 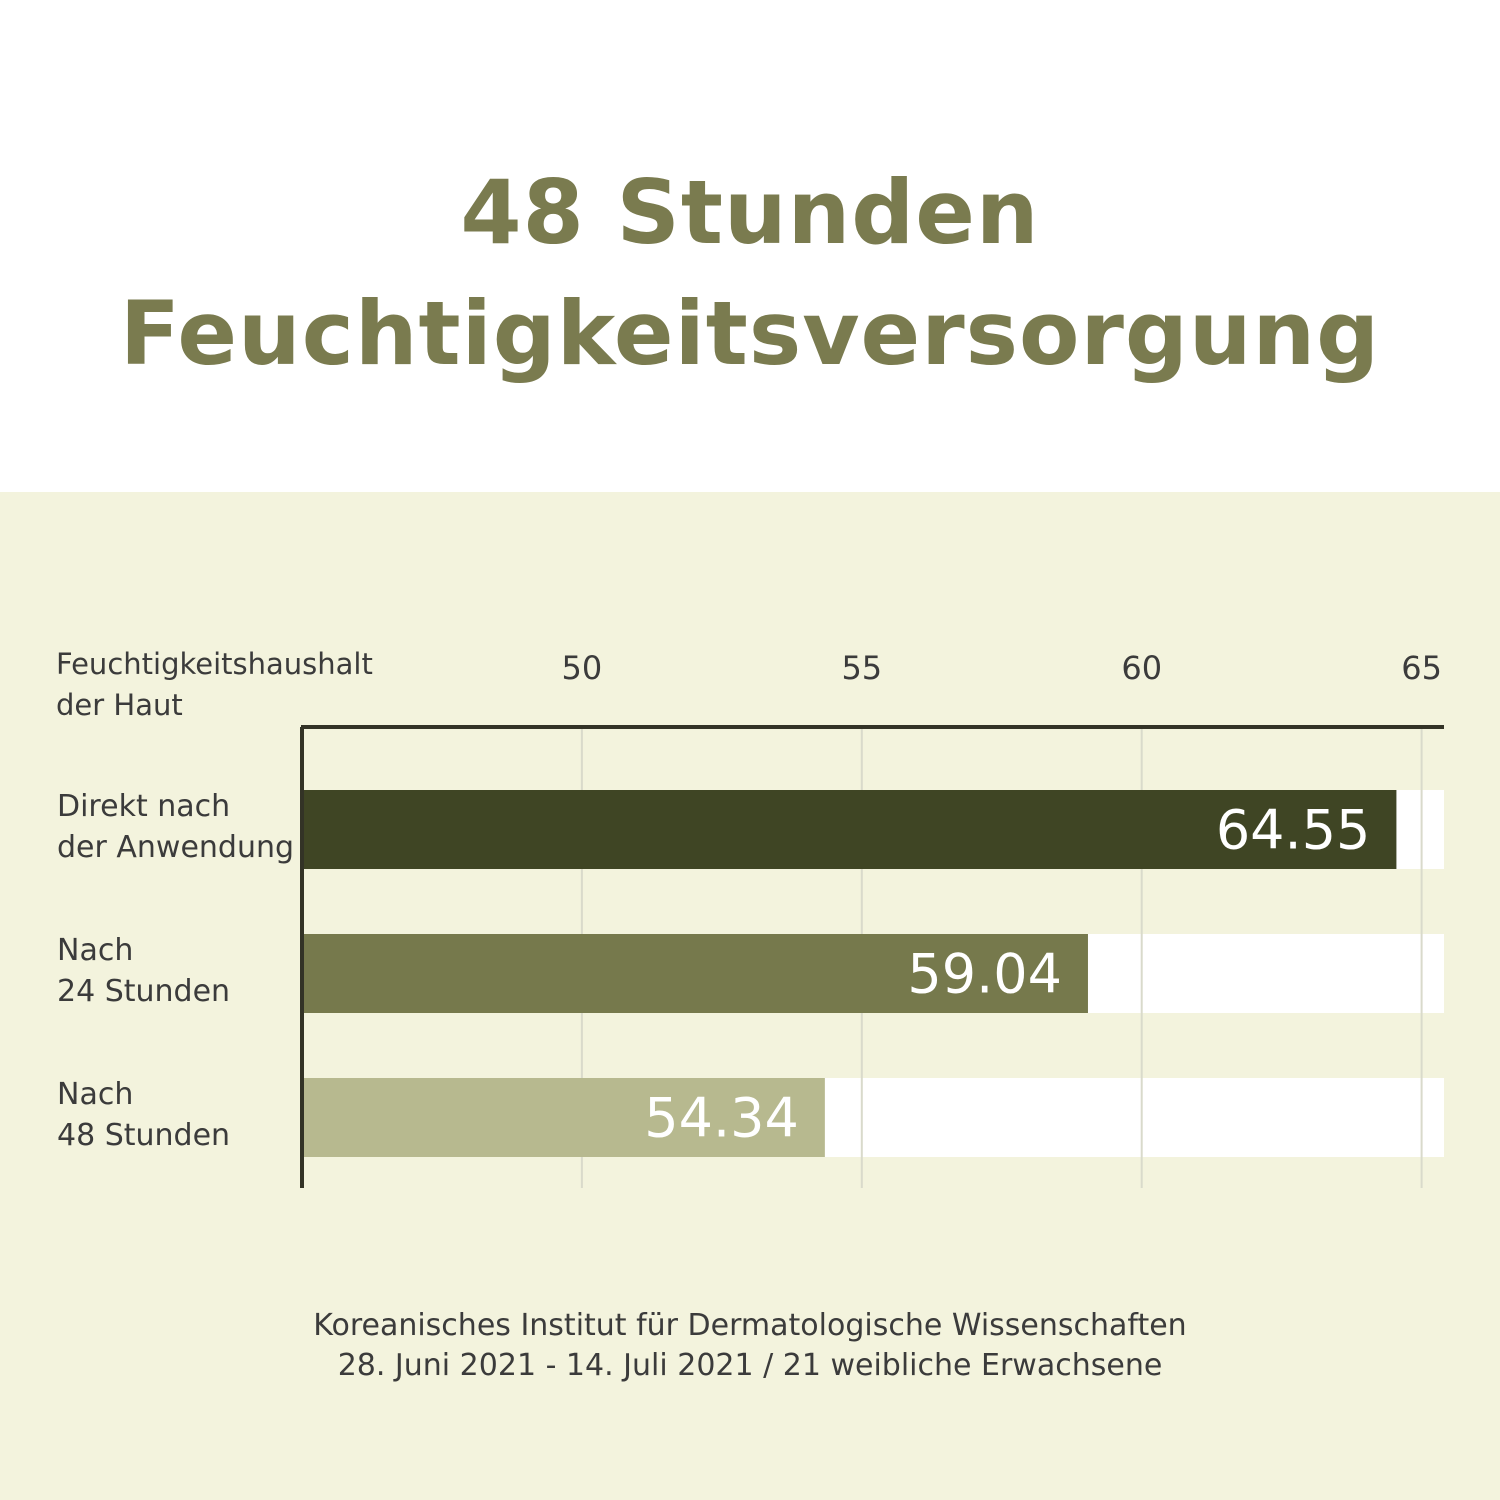 What do you see at coordinates (1293, 830) in the screenshot?
I see `data-label: 64.55` at bounding box center [1293, 830].